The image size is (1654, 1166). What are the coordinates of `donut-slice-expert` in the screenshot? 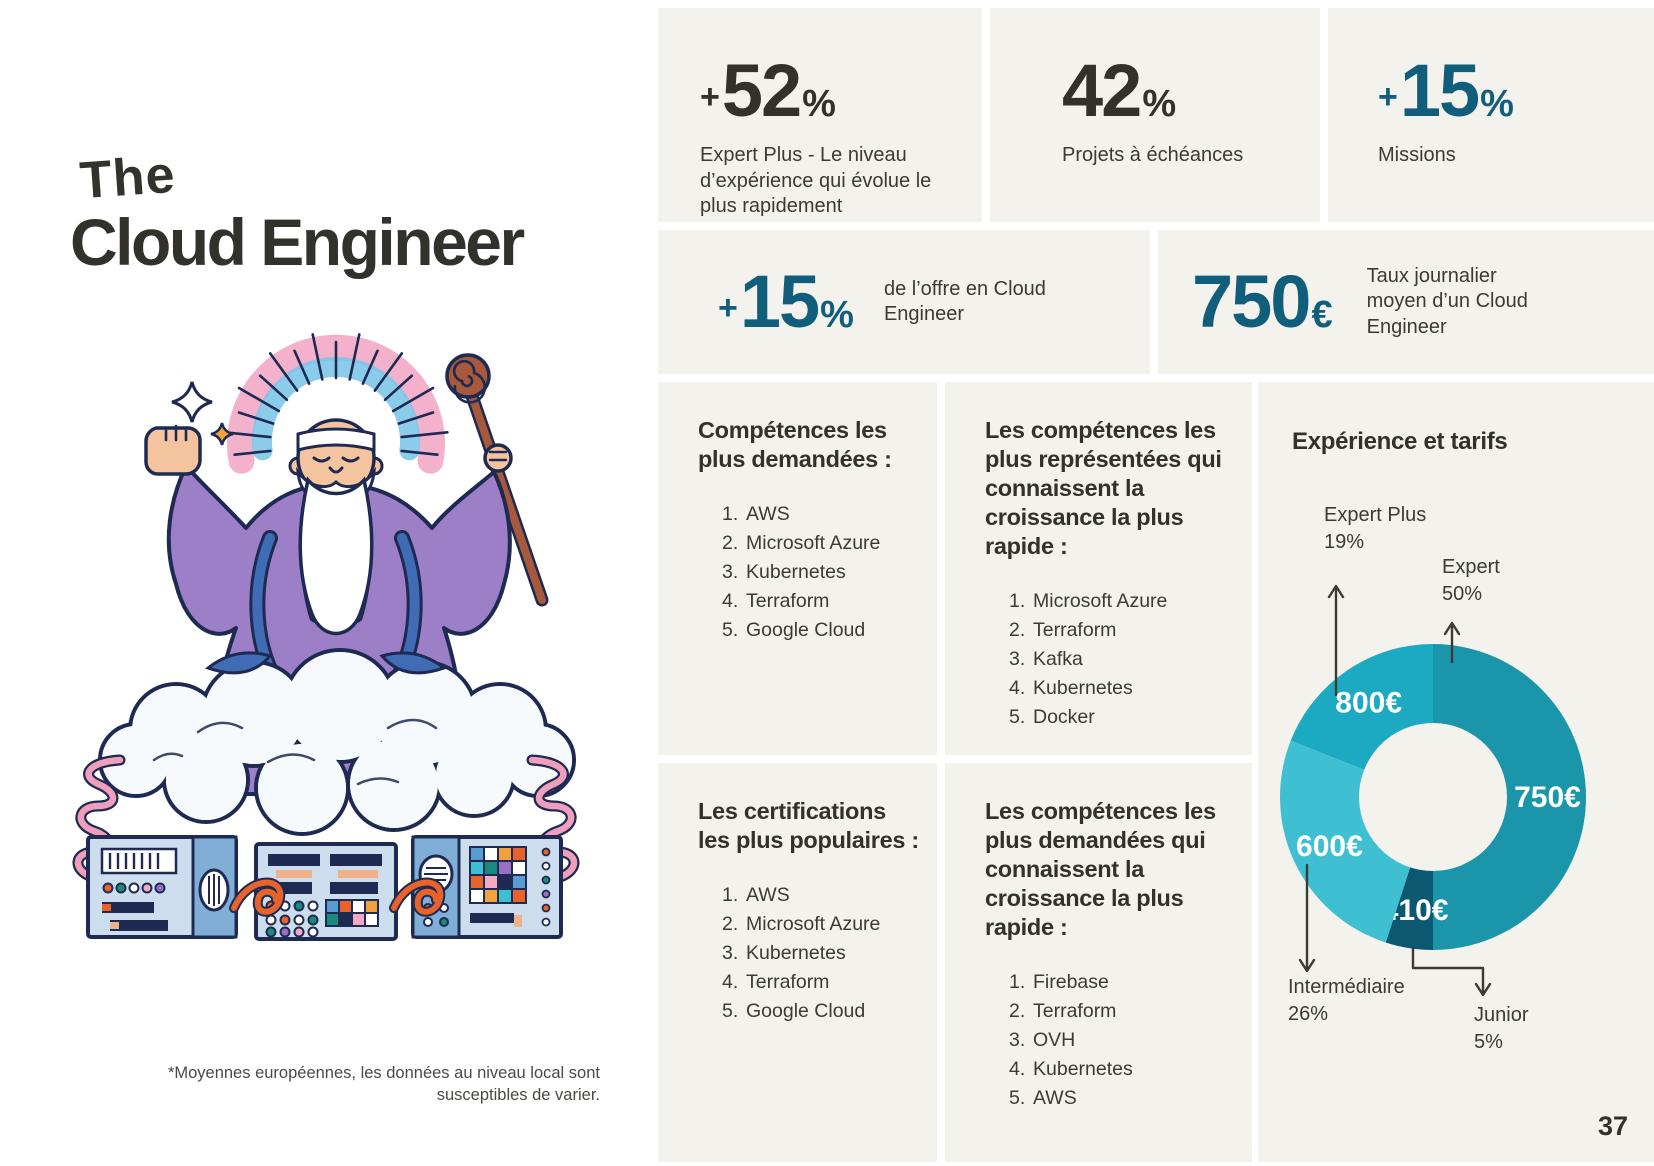 It's located at (1509, 797).